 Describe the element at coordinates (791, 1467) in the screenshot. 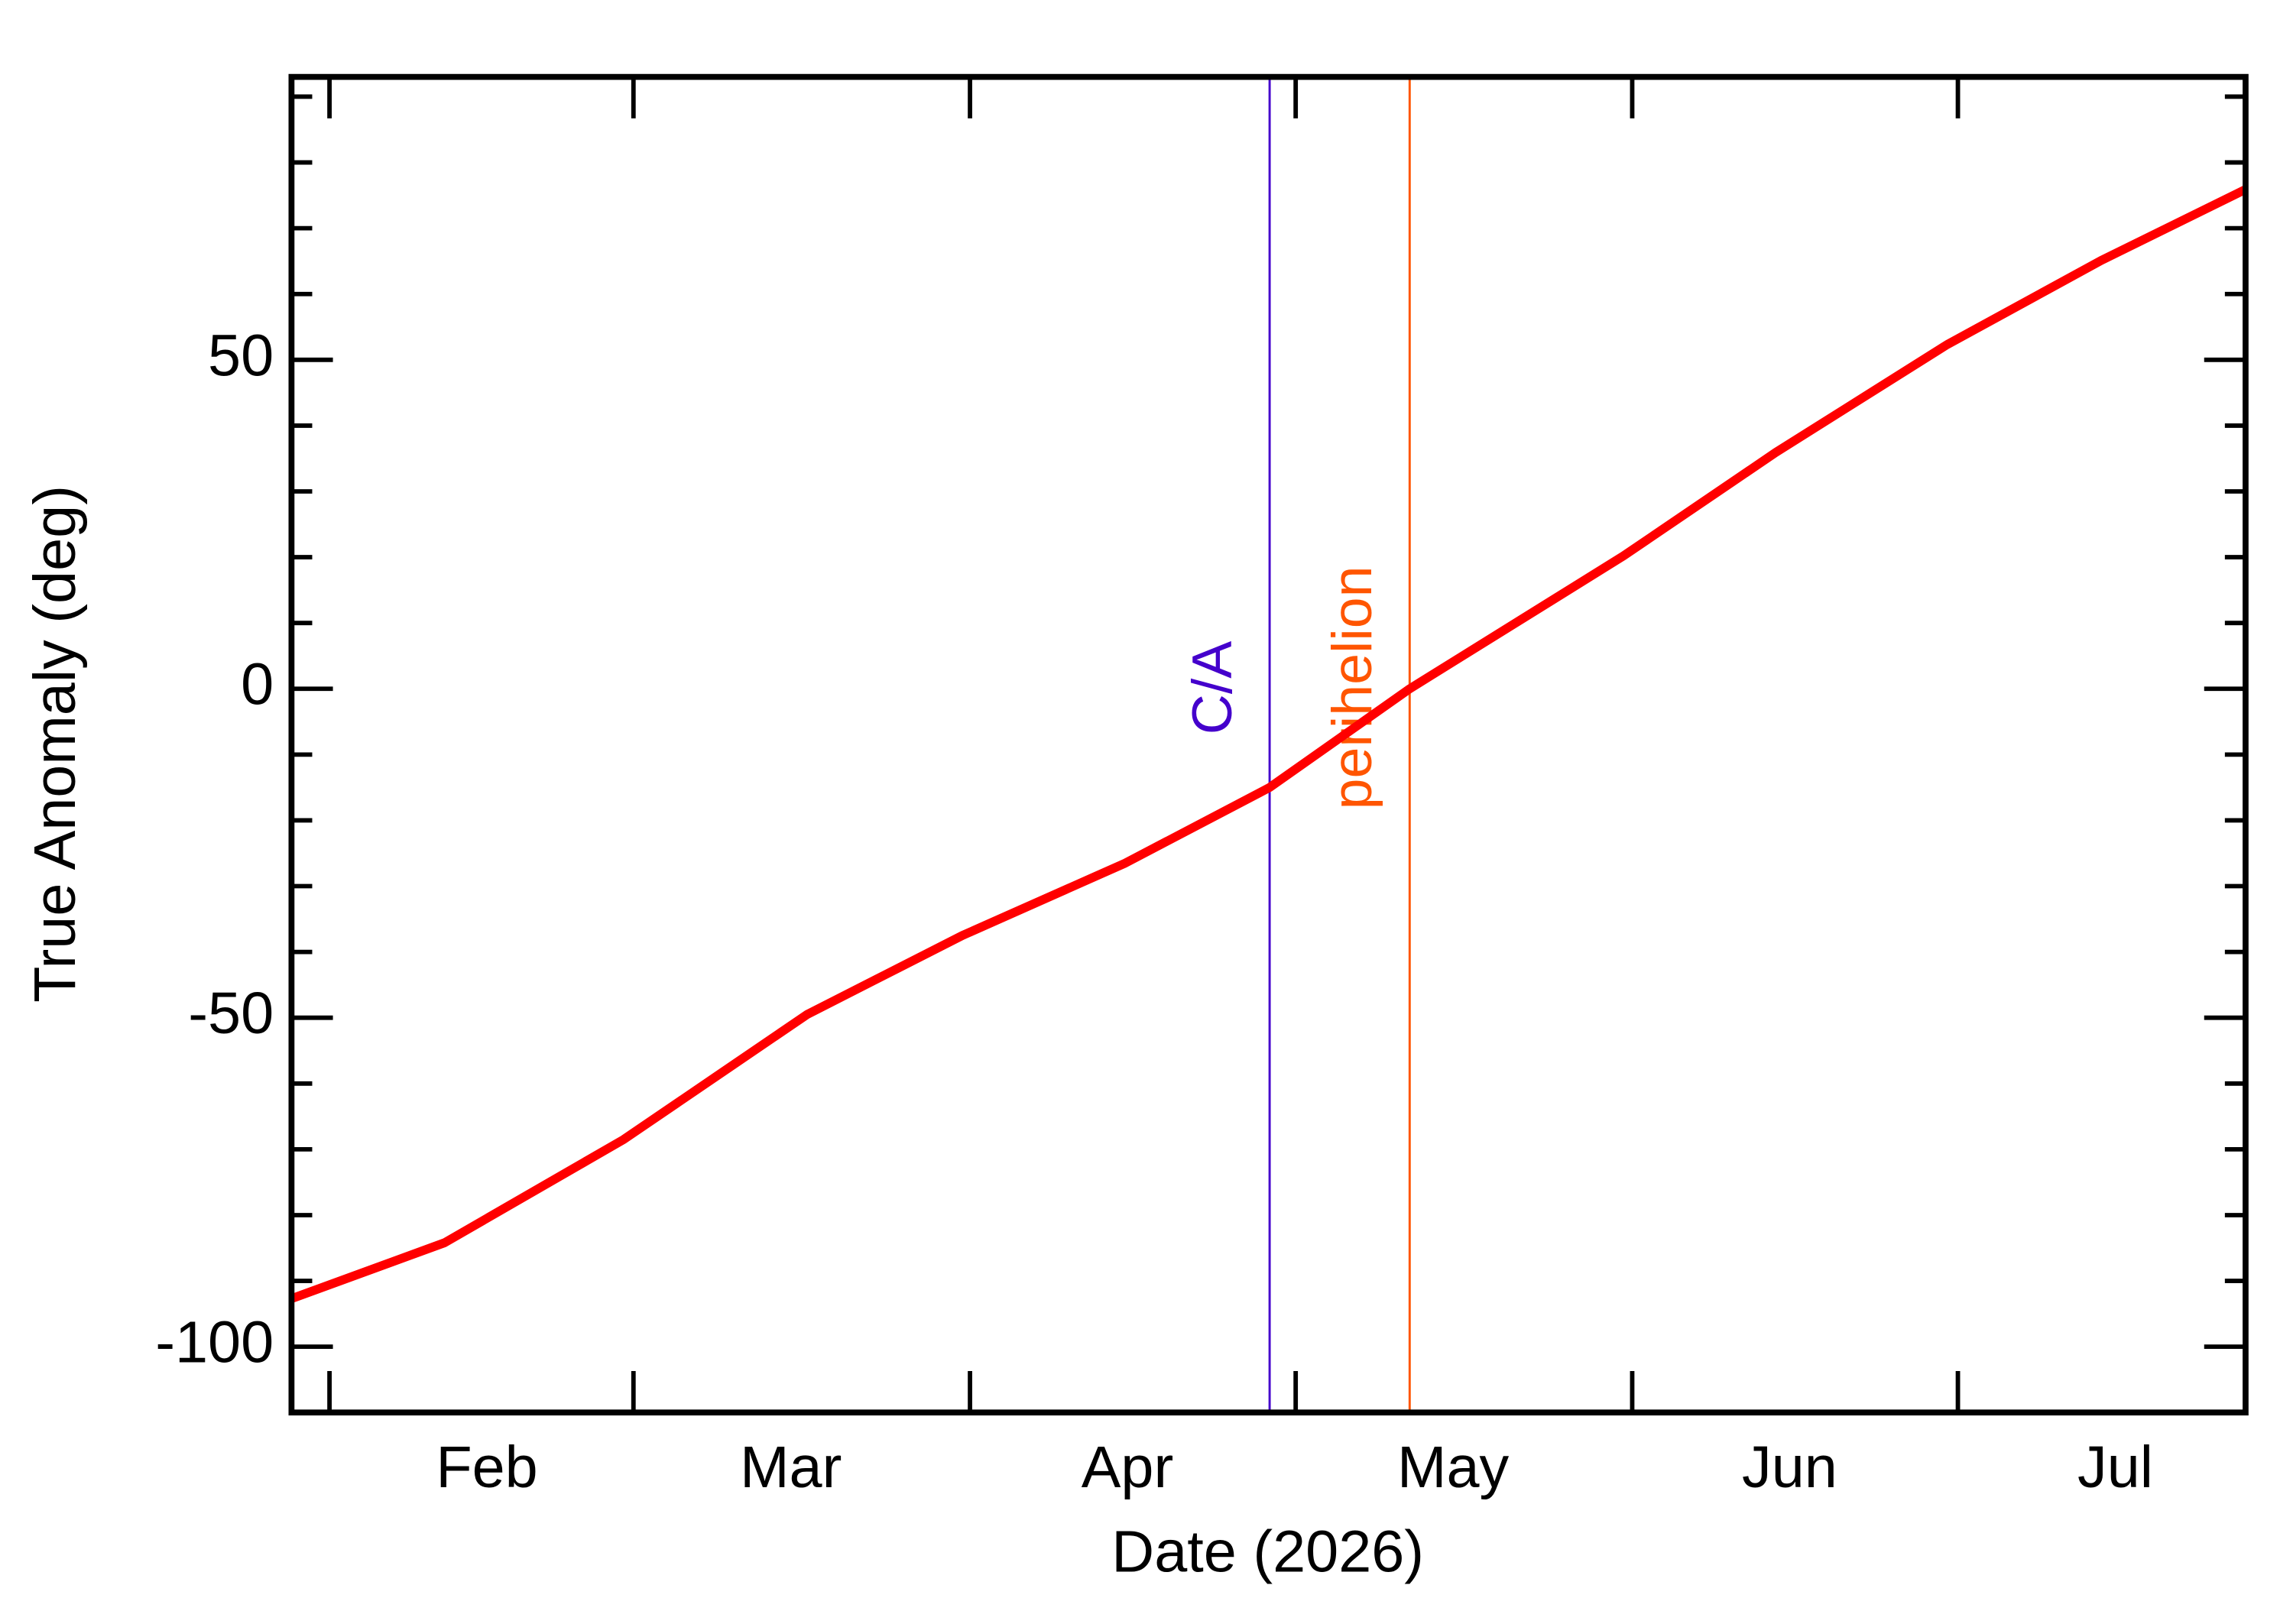

I see `x-tick-label: Mar` at that location.